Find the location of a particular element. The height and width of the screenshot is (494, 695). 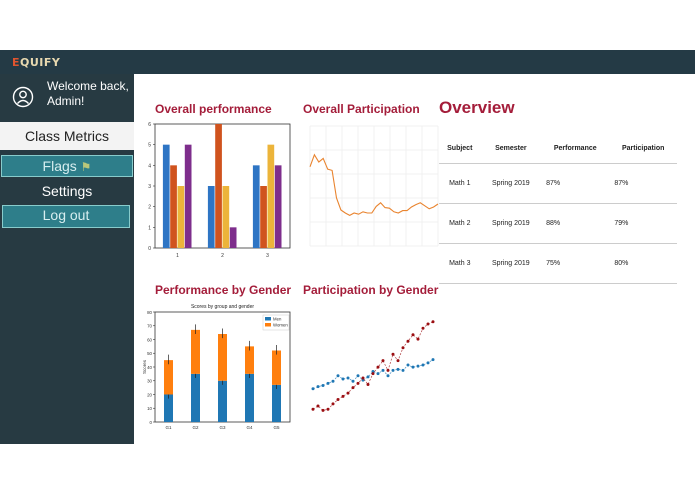

y-tick-label: 10 is located at coordinates (149, 408).